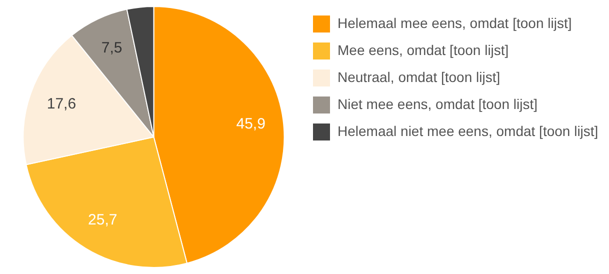 The width and height of the screenshot is (609, 274). I want to click on legend-label: Niet mee eens, omdat [toon lijst], so click(438, 104).